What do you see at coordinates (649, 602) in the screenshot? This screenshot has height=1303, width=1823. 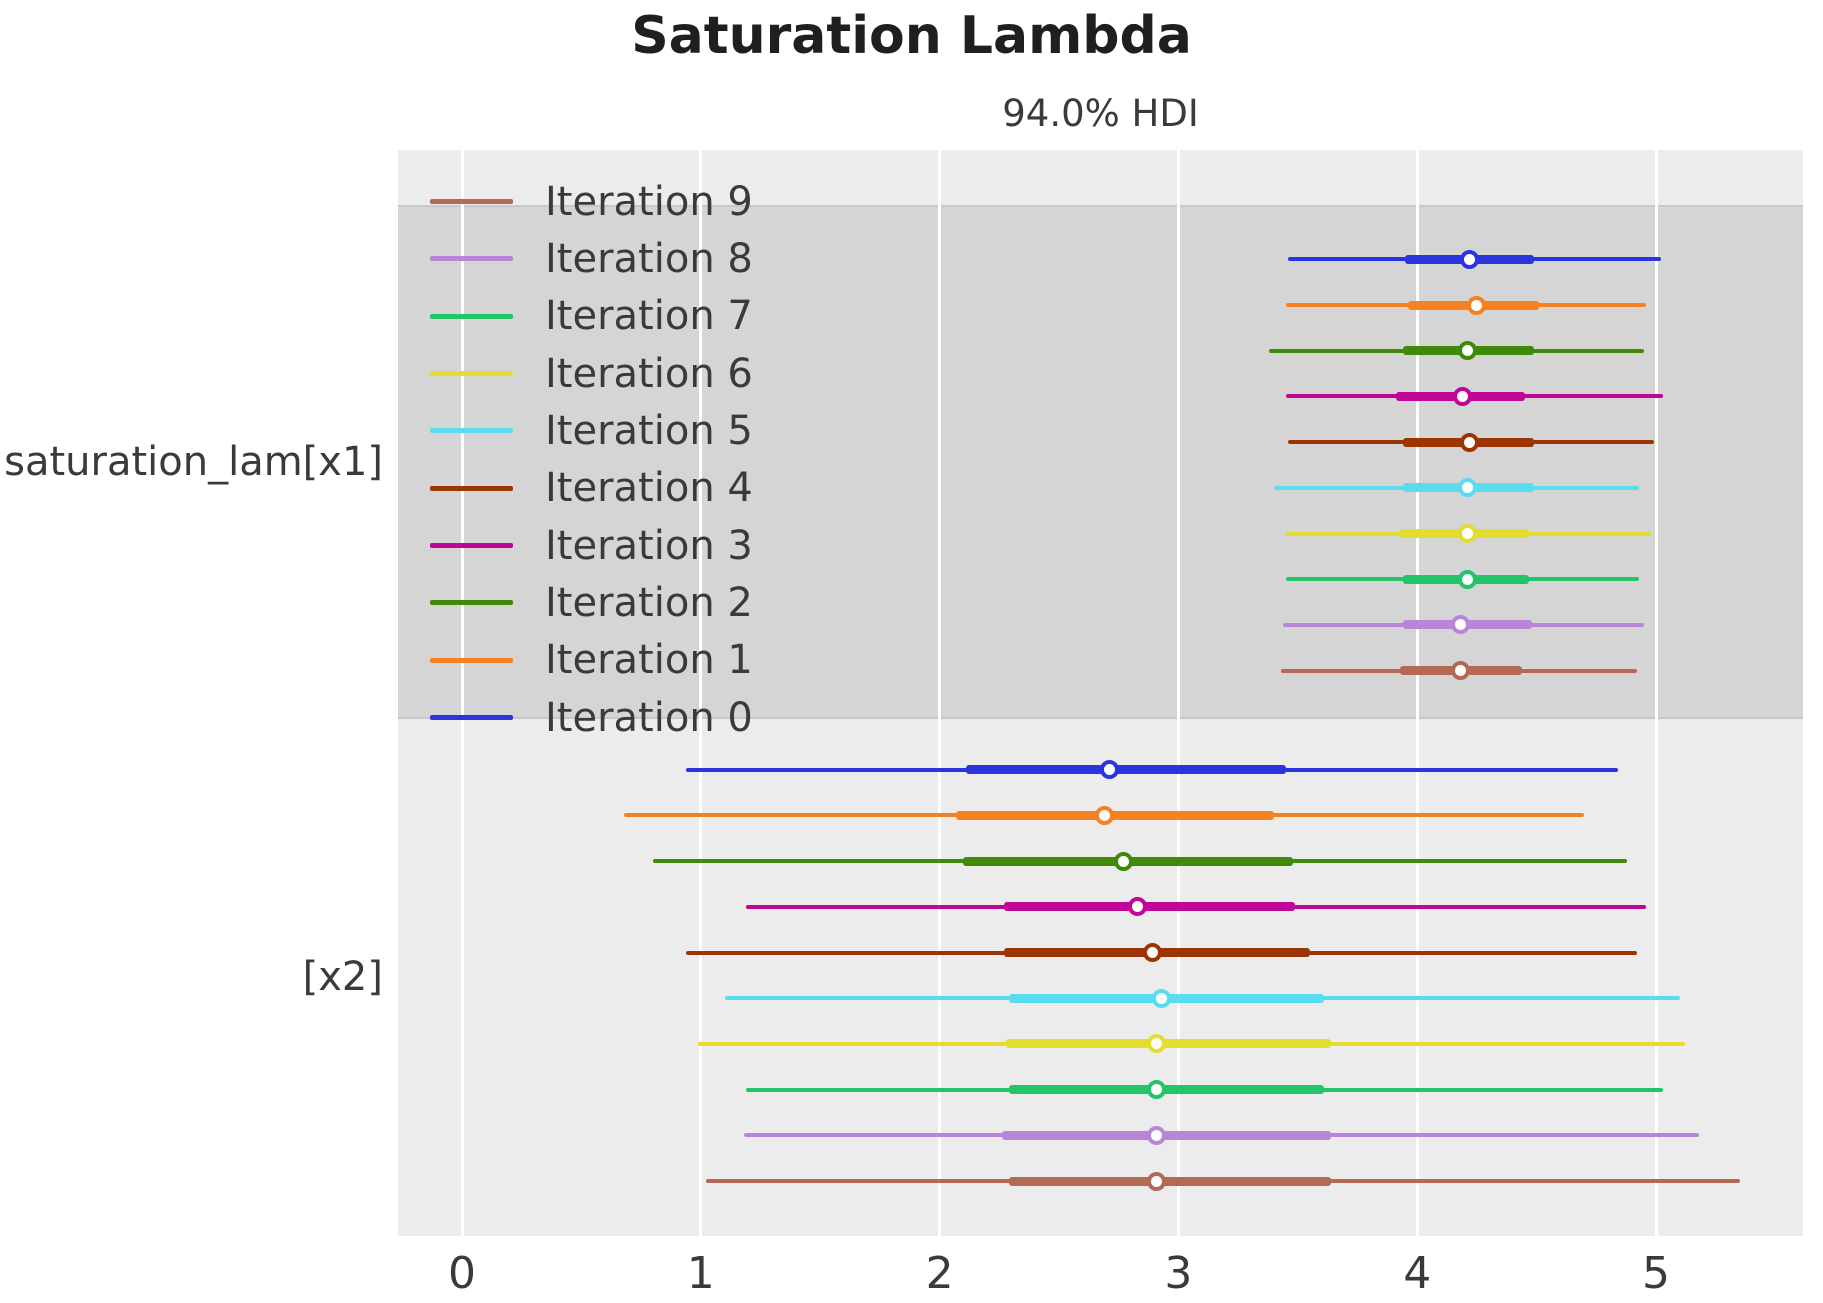 I see `legend-label: Iteration 2` at bounding box center [649, 602].